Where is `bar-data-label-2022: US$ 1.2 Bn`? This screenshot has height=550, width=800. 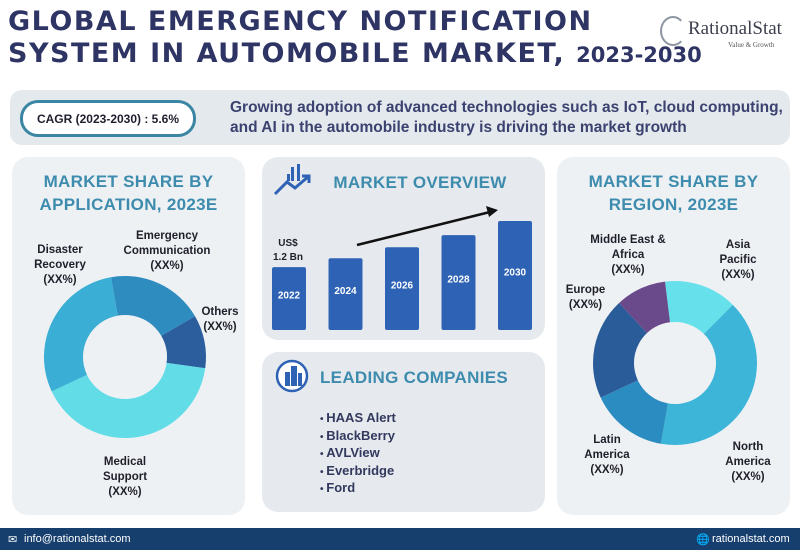 bar-data-label-2022: US$ 1.2 Bn is located at coordinates (287, 250).